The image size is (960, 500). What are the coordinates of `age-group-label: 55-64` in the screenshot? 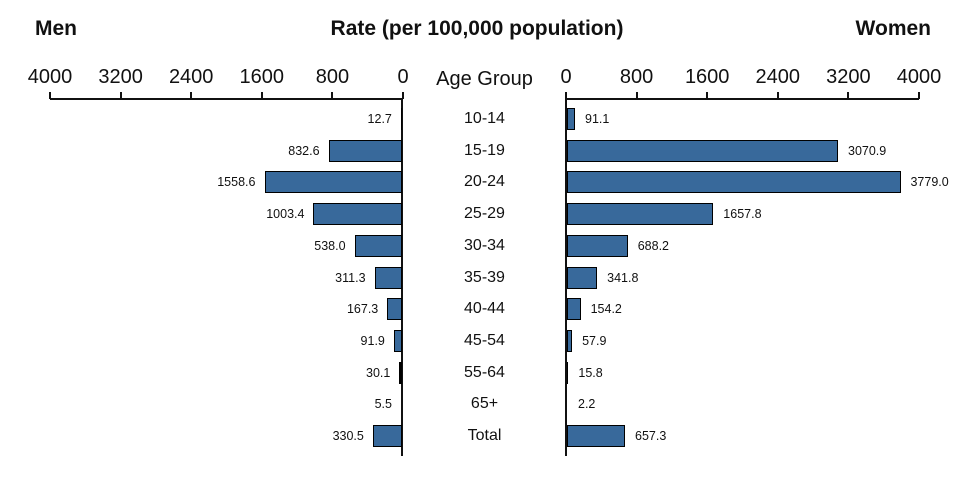 It's located at (484, 372).